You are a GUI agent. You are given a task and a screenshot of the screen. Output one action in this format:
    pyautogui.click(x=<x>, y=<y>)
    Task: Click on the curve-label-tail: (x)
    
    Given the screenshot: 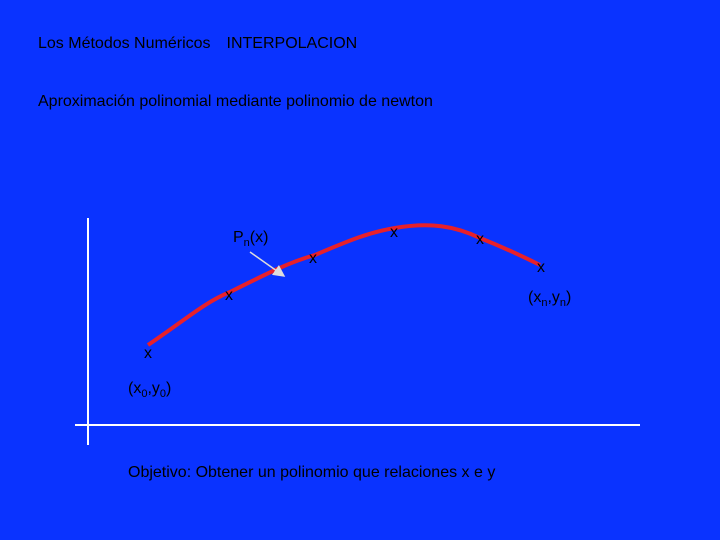 What is the action you would take?
    pyautogui.click(x=259, y=237)
    